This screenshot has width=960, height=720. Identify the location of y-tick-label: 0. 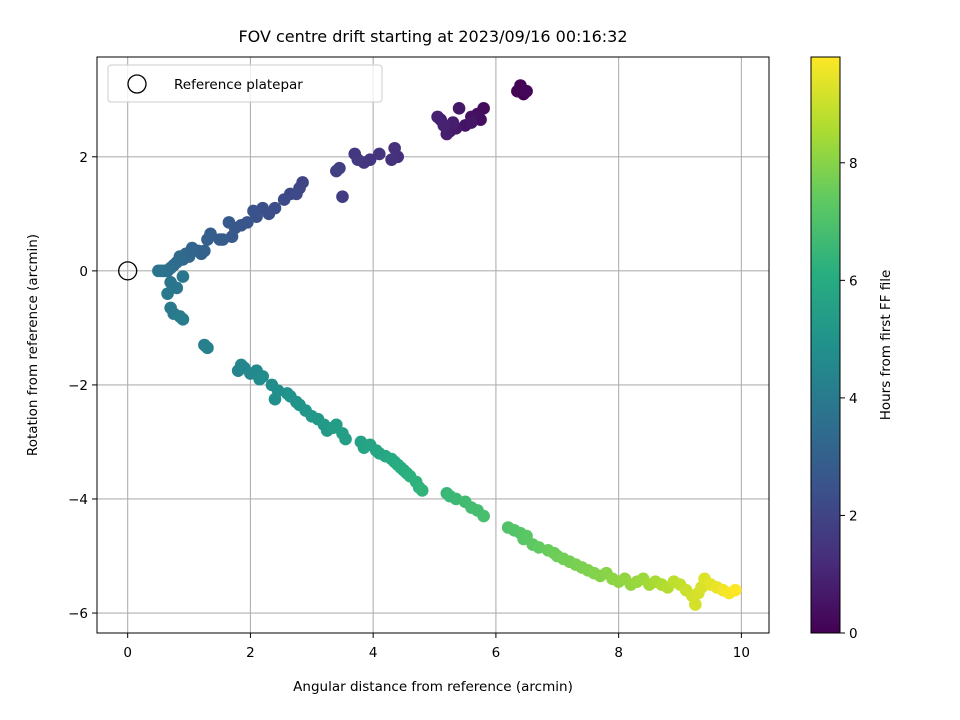
(83, 272).